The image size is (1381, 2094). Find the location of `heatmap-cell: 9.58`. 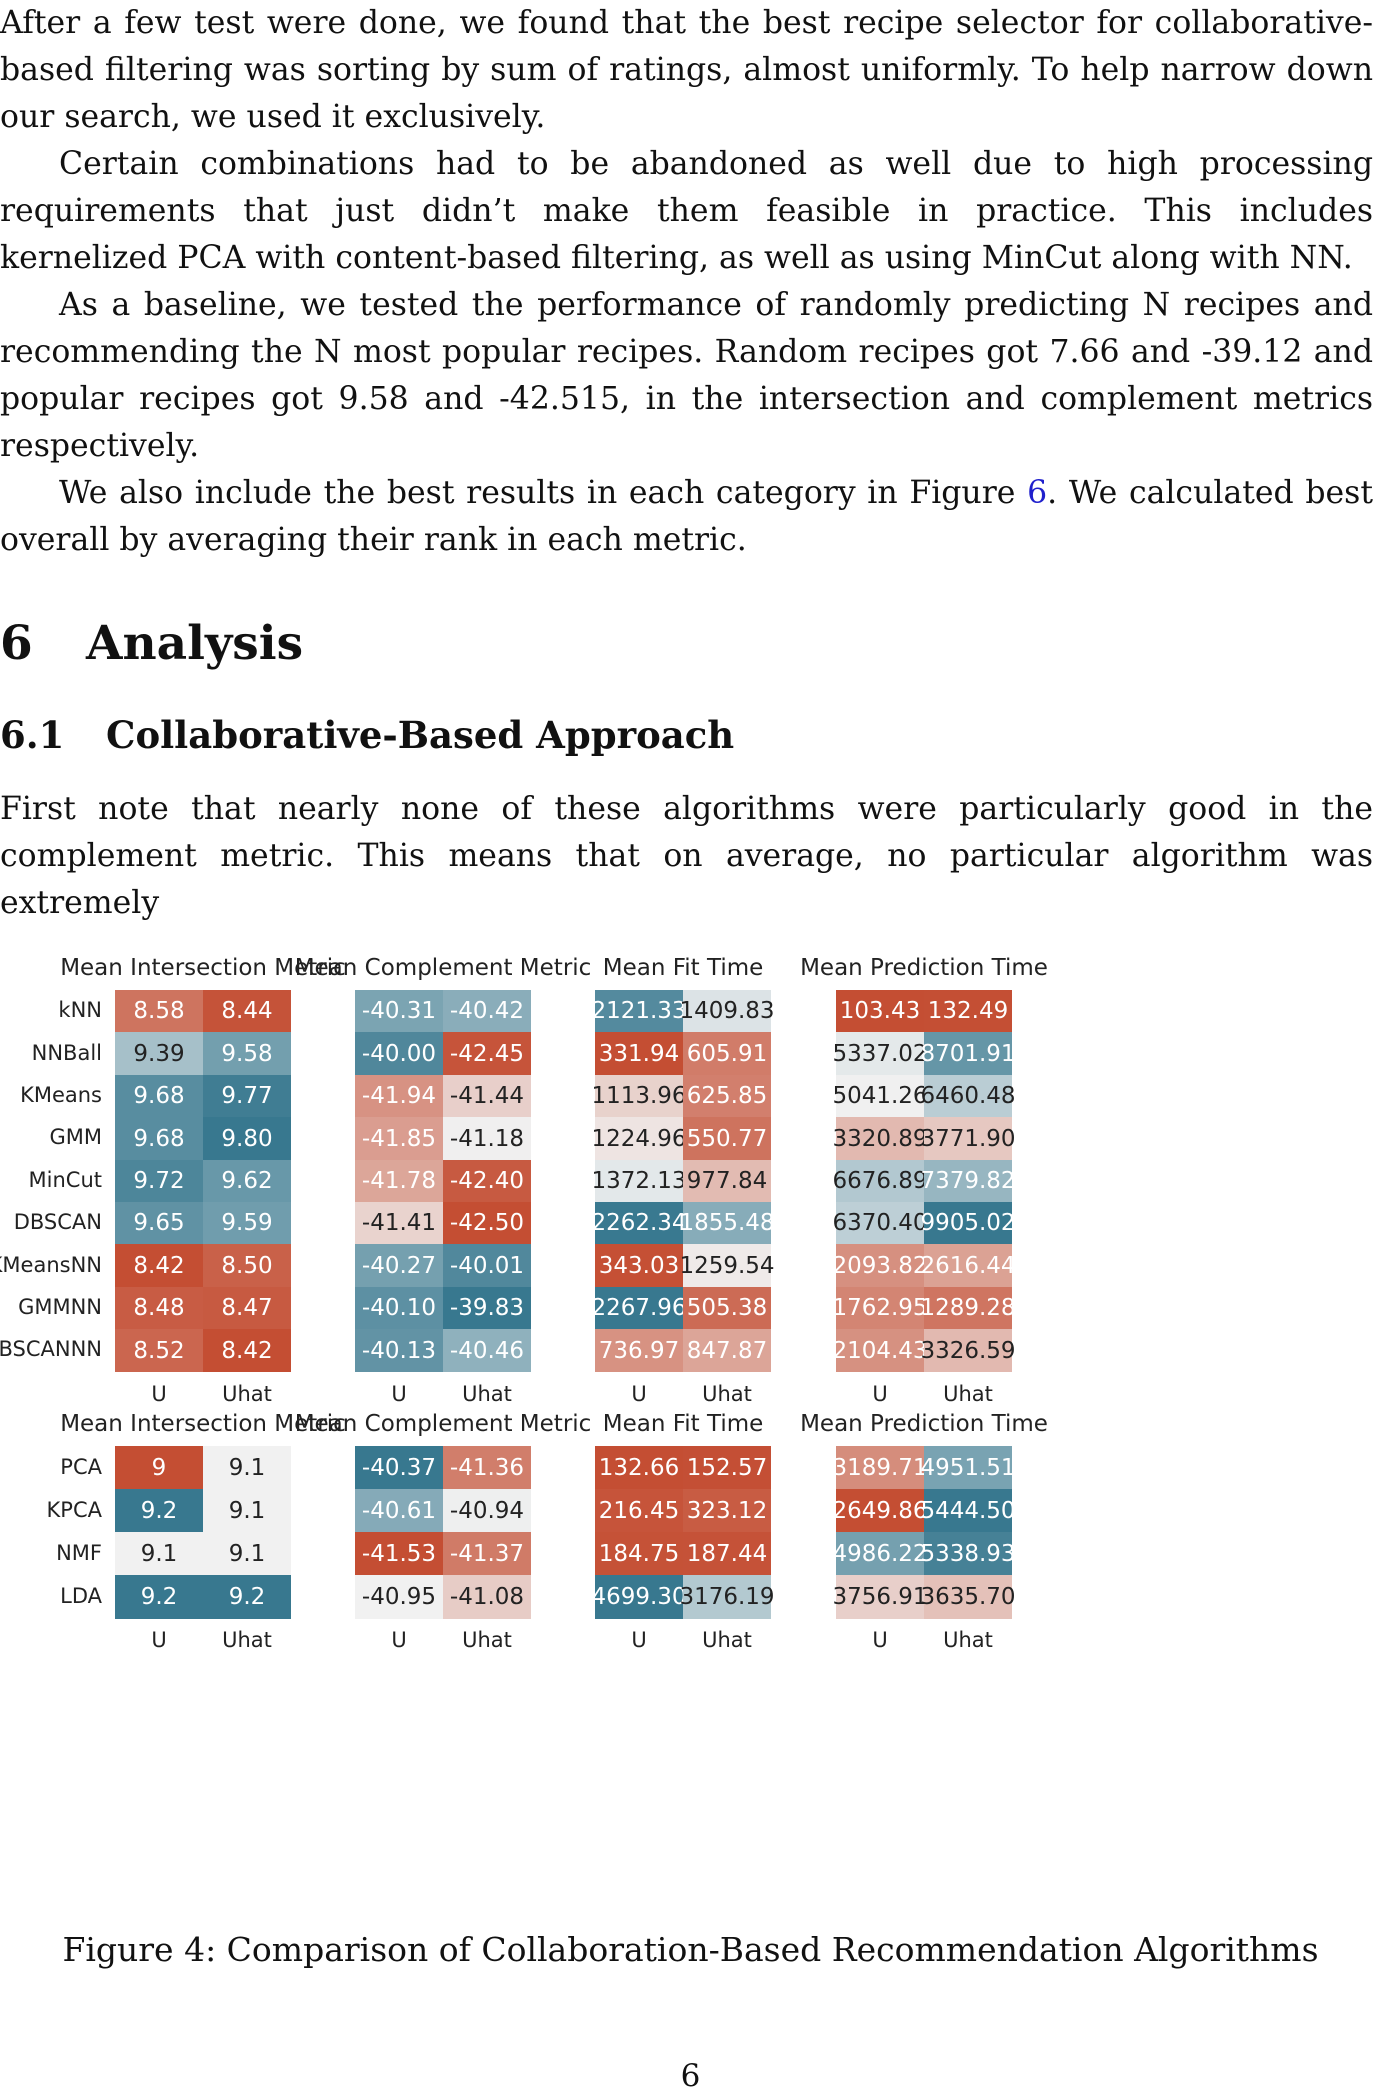

heatmap-cell: 9.58 is located at coordinates (247, 1054).